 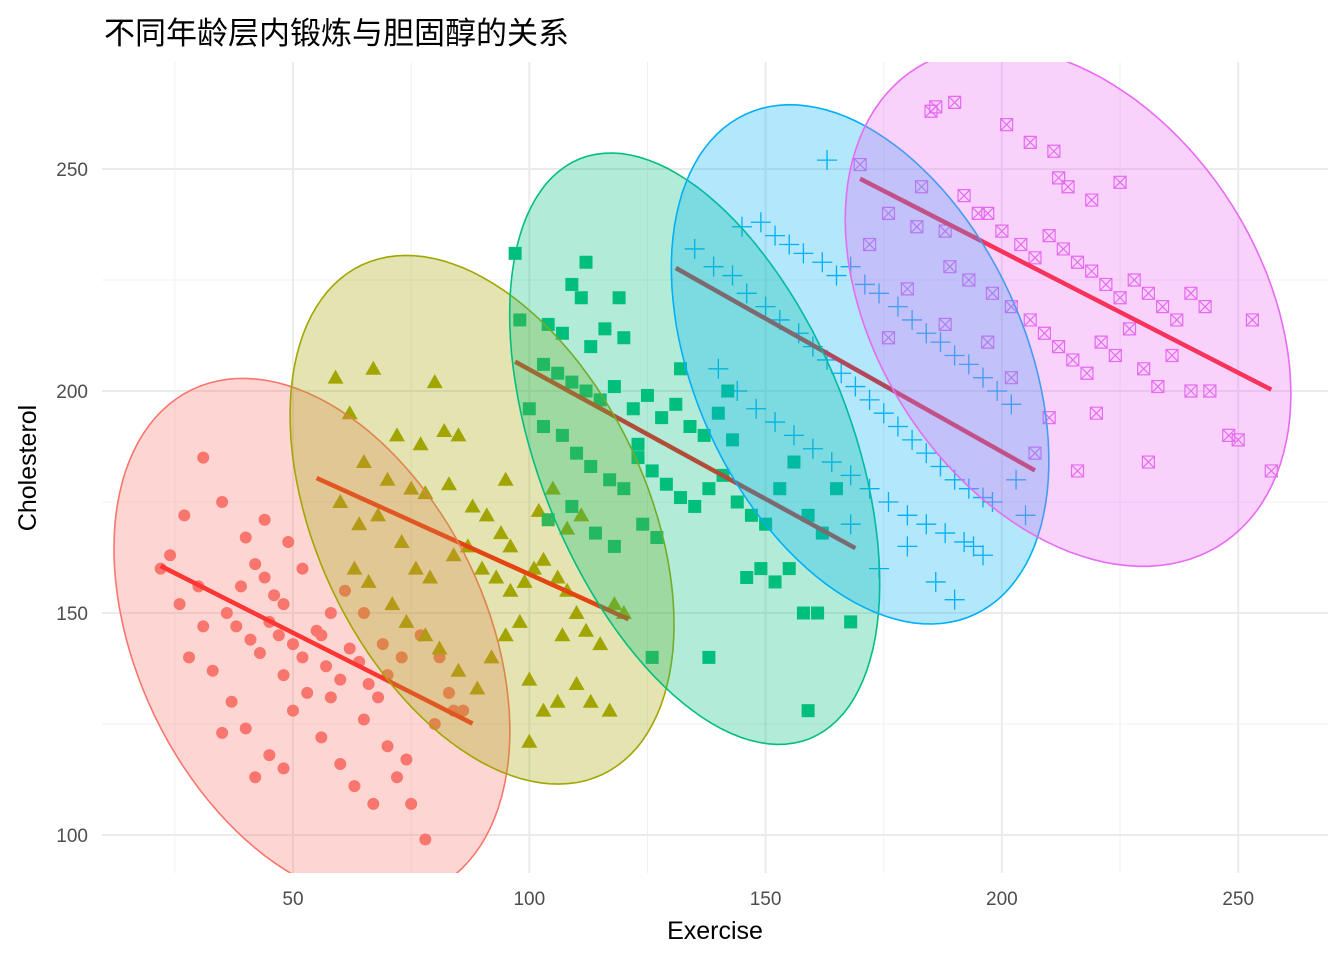 What do you see at coordinates (72, 503) in the screenshot?
I see `y-axis-ticks: 100 150 200 250` at bounding box center [72, 503].